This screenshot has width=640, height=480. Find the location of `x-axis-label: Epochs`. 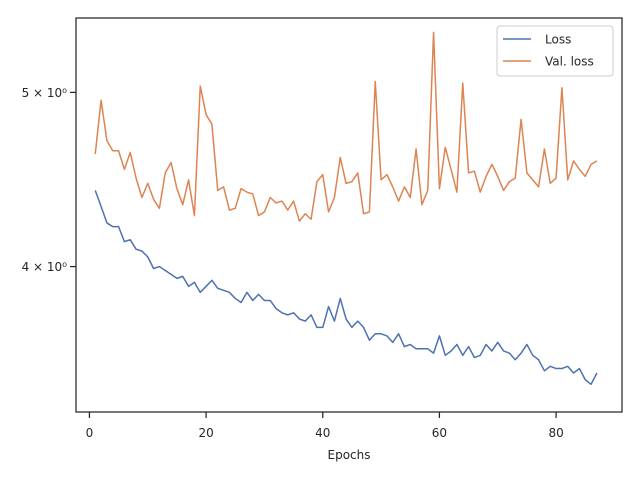

x-axis-label: Epochs is located at coordinates (349, 455).